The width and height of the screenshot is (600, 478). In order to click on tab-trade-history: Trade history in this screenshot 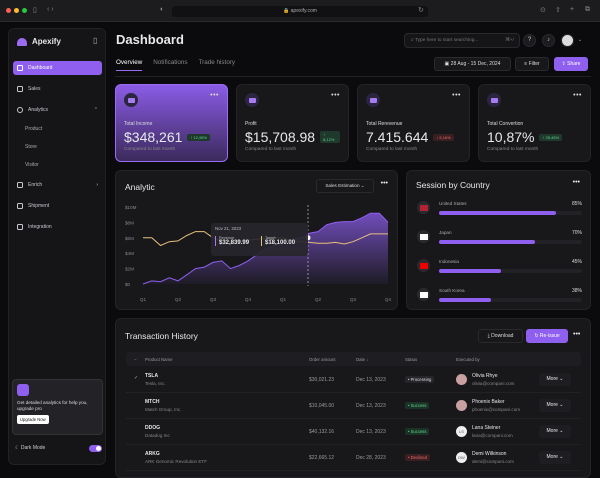, I will do `click(217, 62)`.